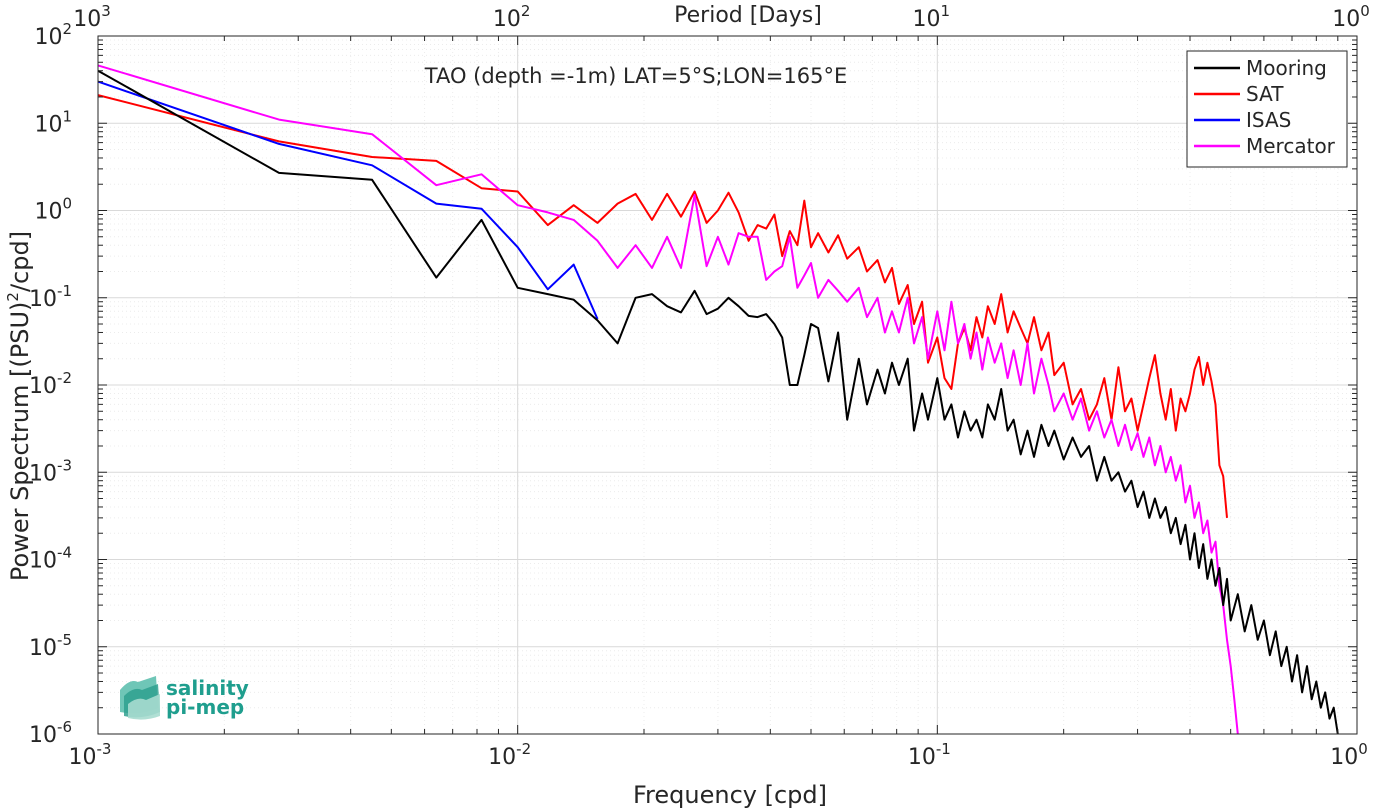  I want to click on x-tick-label: 10⁰, so click(1349, 755).